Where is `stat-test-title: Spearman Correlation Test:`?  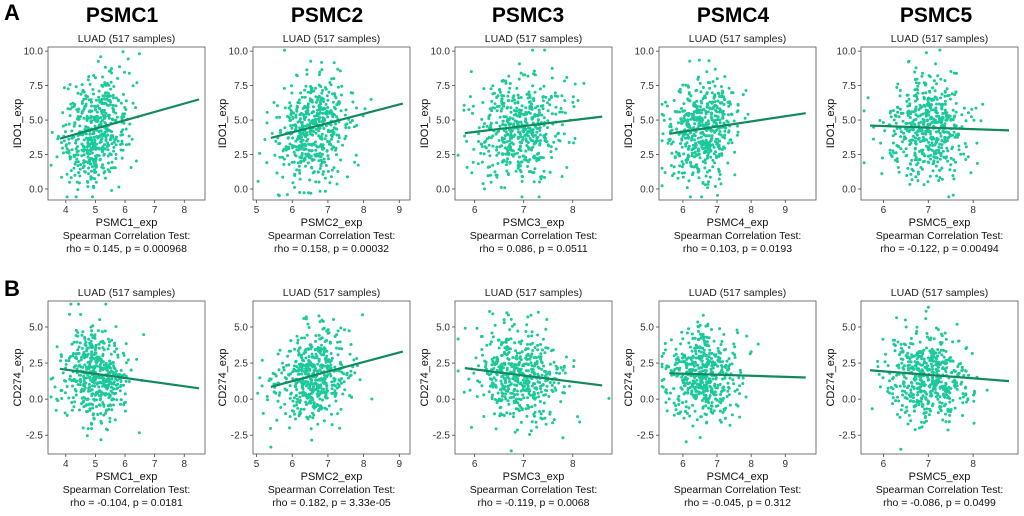
stat-test-title: Spearman Correlation Test: is located at coordinates (940, 236).